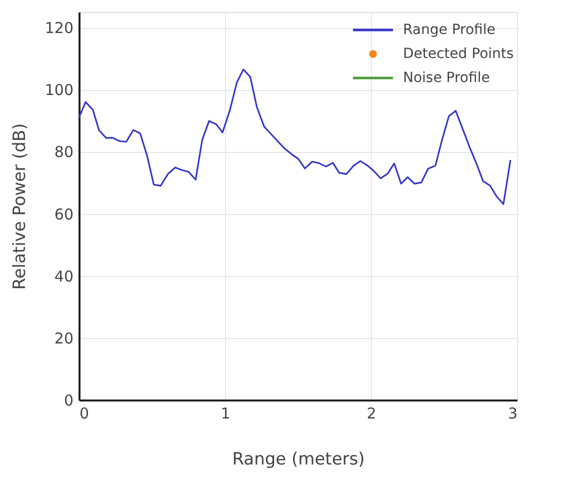 Image resolution: width=571 pixels, height=490 pixels. What do you see at coordinates (446, 78) in the screenshot?
I see `legend-label: Noise Profile` at bounding box center [446, 78].